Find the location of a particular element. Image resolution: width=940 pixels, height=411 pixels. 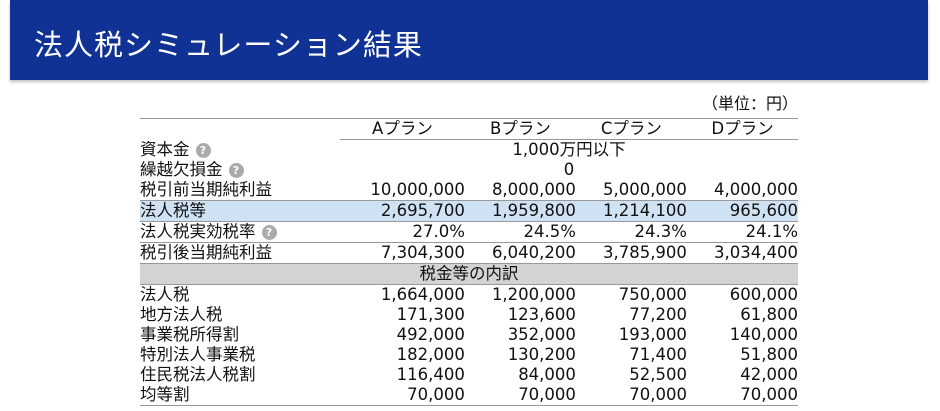

cell: 130,200 is located at coordinates (541, 354).